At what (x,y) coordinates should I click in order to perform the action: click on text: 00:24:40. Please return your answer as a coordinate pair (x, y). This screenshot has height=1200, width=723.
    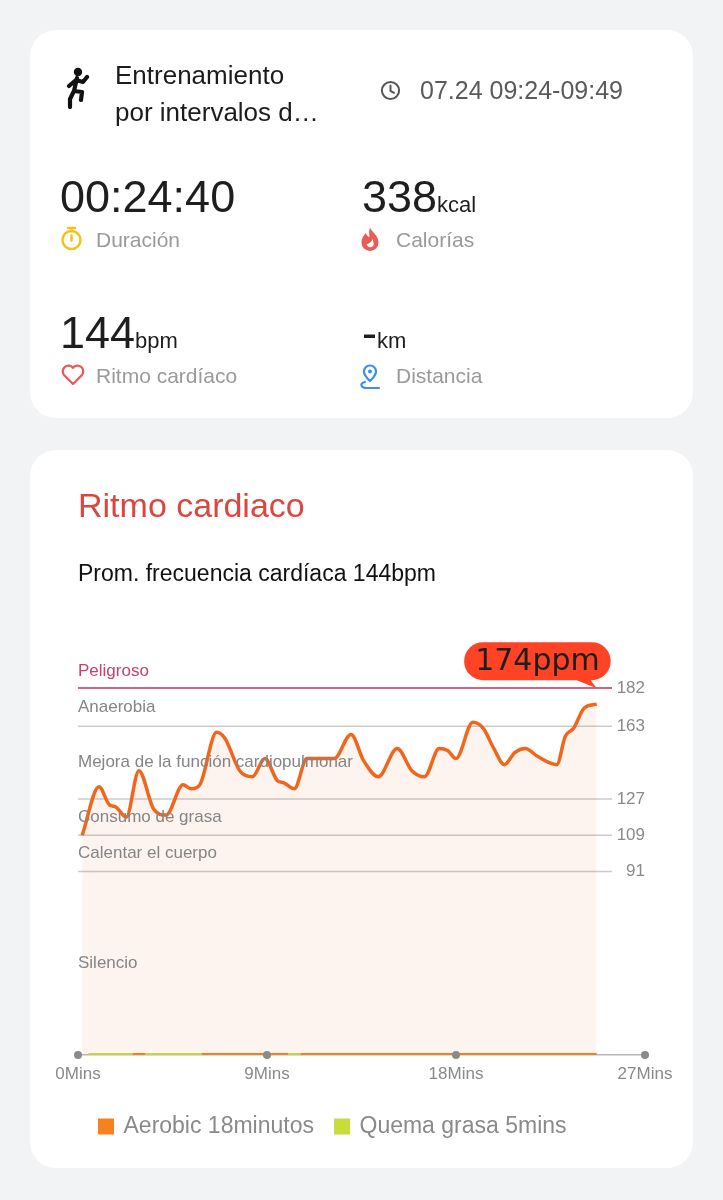
    Looking at the image, I should click on (148, 196).